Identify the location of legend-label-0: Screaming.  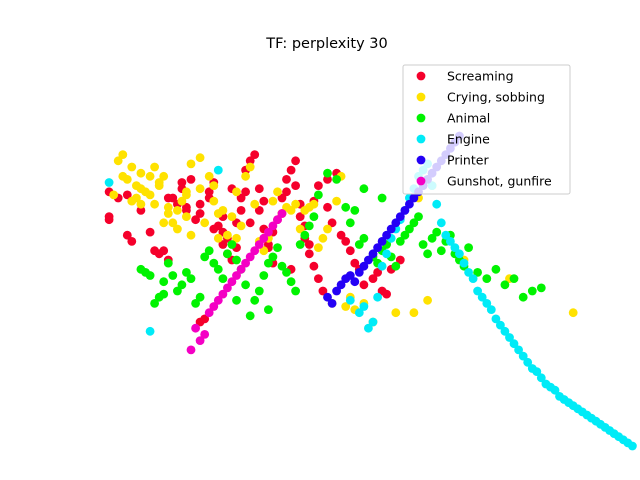
(480, 76).